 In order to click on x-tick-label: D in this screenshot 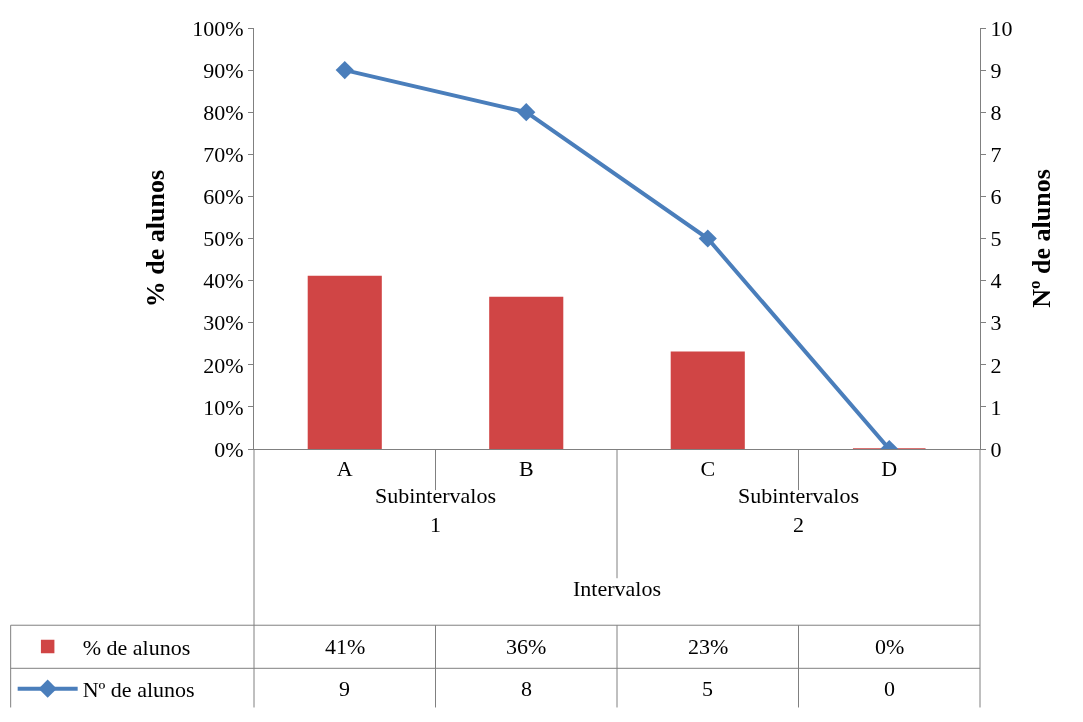, I will do `click(889, 469)`.